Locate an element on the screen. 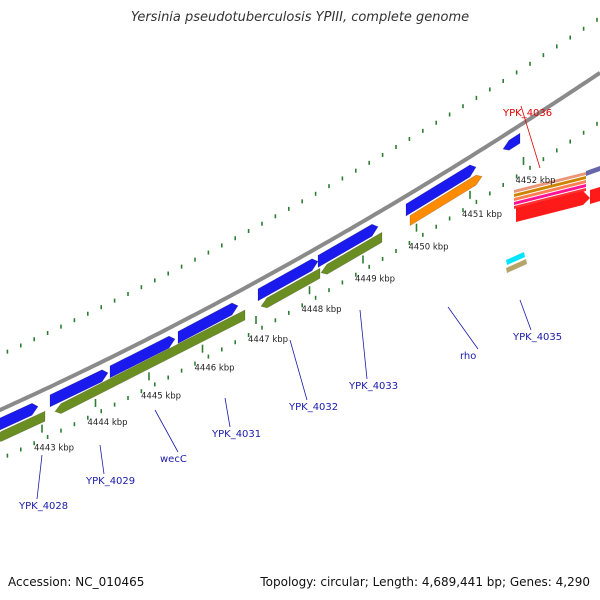 The height and width of the screenshot is (600, 600). tick-label-0: 4443 kbp is located at coordinates (54, 449).